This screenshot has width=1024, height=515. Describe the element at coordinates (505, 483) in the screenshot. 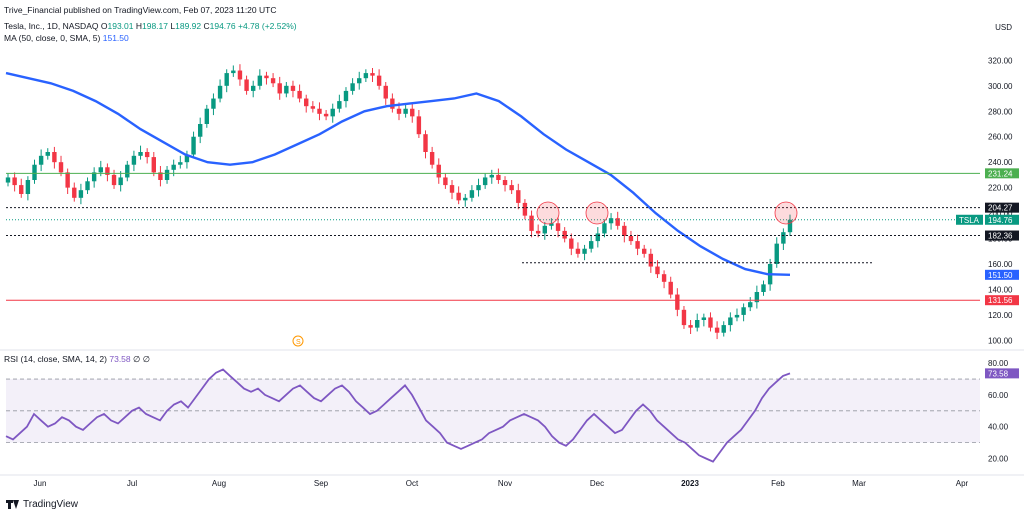

I see `month-label: Nov` at that location.